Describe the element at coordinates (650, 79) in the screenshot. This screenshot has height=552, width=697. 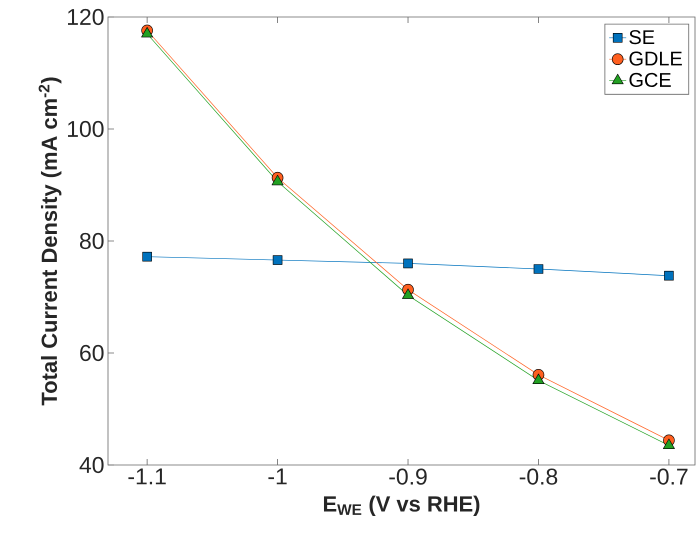
I see `legend-label: GCE` at that location.